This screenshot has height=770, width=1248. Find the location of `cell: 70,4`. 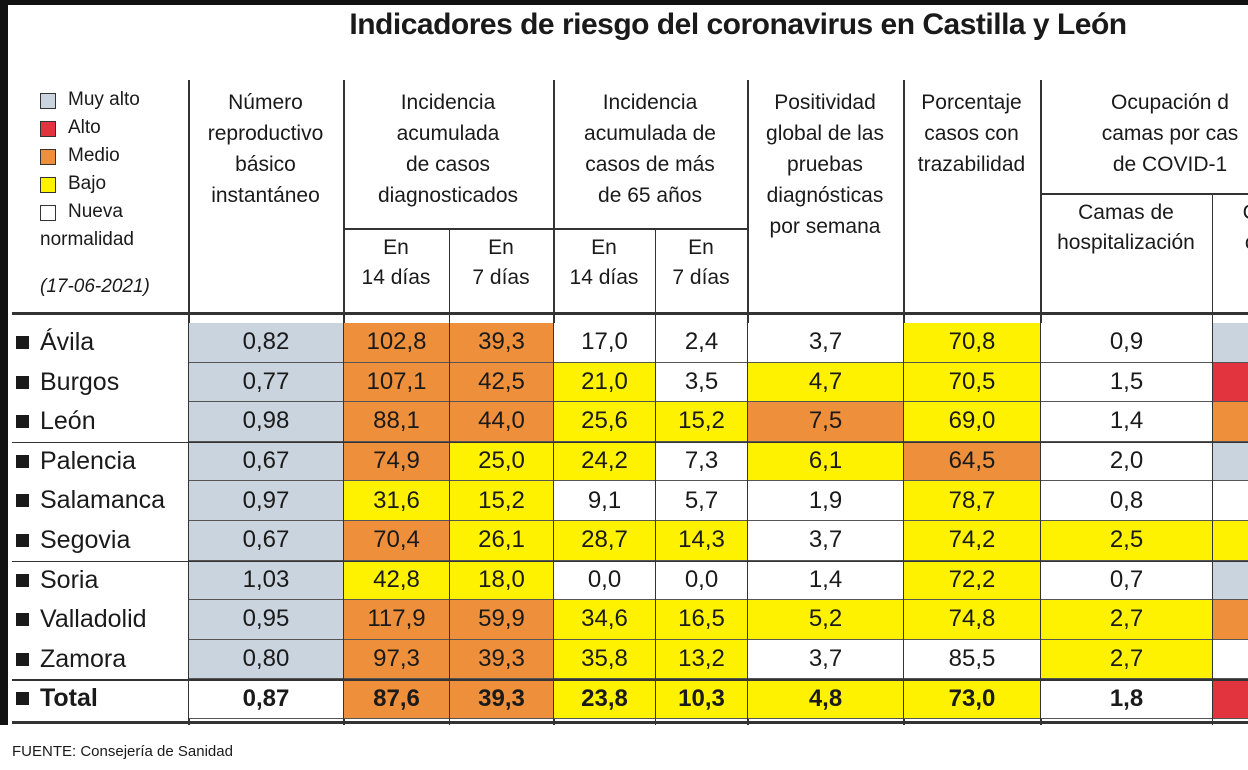

cell: 70,4 is located at coordinates (396, 541).